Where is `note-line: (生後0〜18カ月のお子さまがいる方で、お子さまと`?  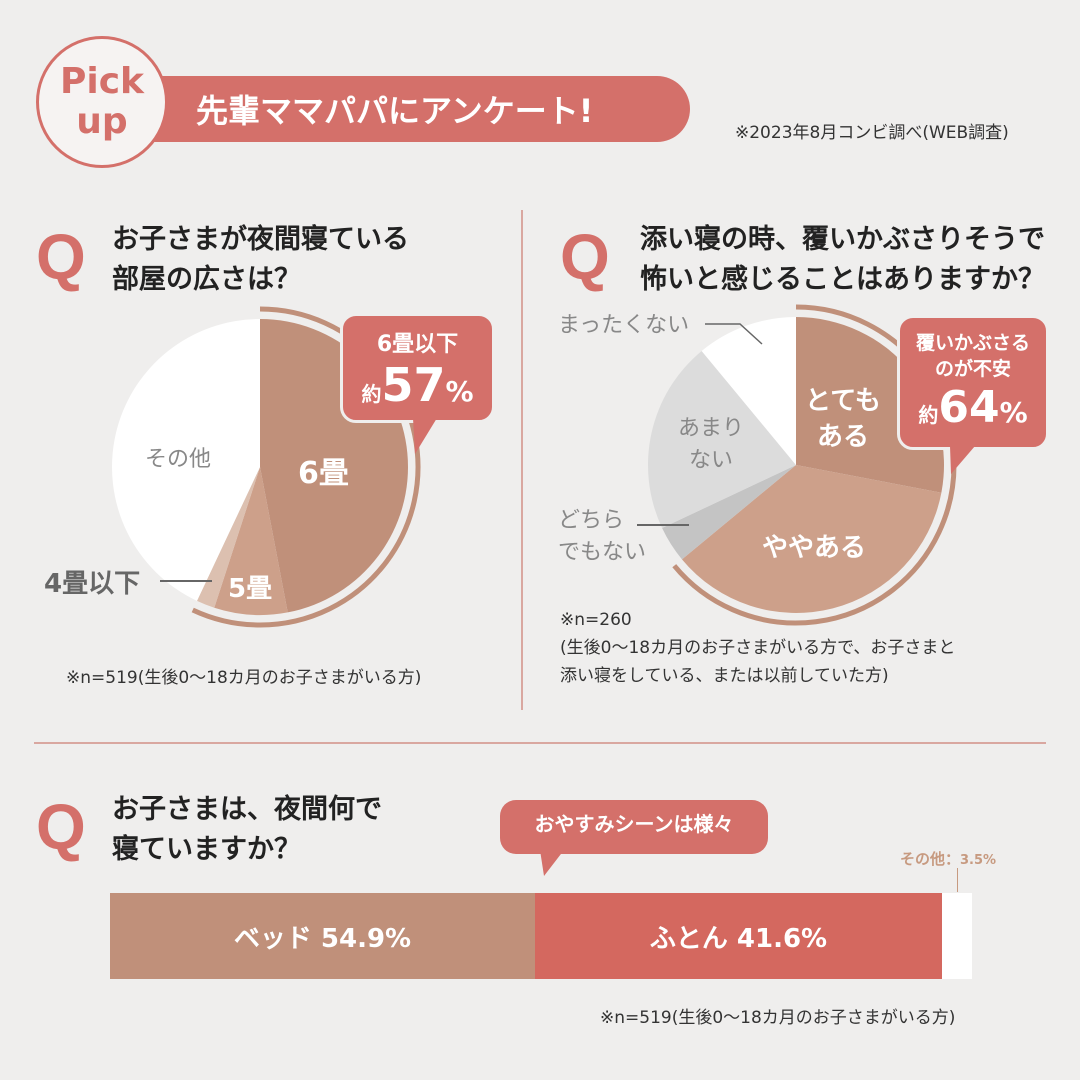 note-line: (生後0〜18カ月のお子さまがいる方で、お子さまと is located at coordinates (758, 648).